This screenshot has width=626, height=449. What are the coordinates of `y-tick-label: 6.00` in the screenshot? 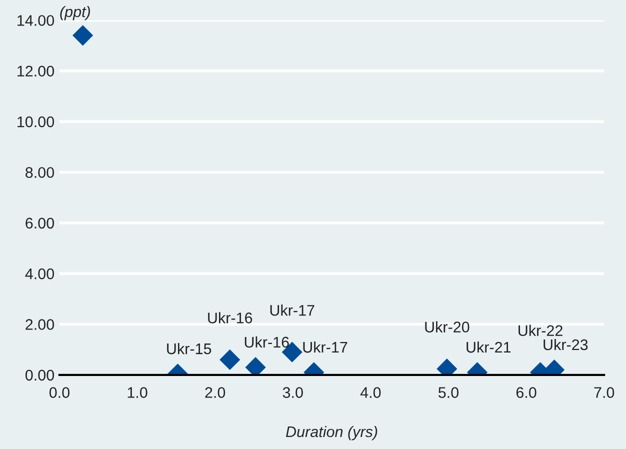 It's located at (40, 223).